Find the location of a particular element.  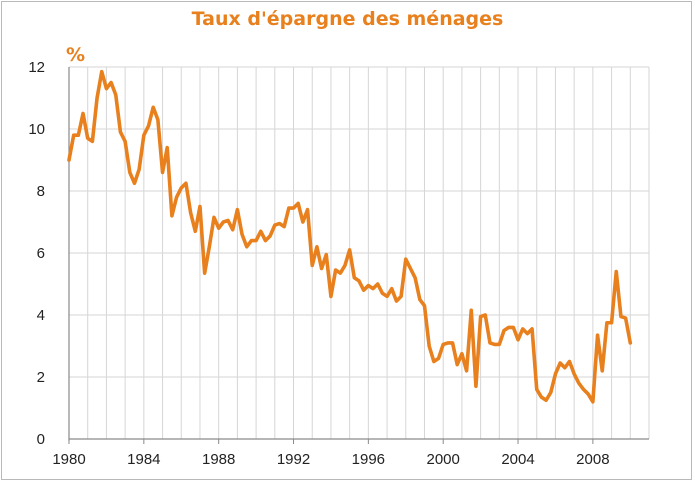

y-axis-ticks: 0 2 4 6 8 10 12 is located at coordinates (36, 253).